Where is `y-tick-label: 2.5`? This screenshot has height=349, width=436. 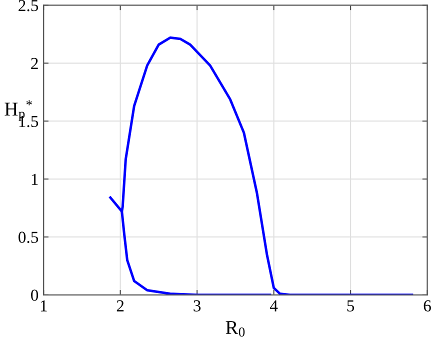 y-tick-label: 2.5 is located at coordinates (28, 6).